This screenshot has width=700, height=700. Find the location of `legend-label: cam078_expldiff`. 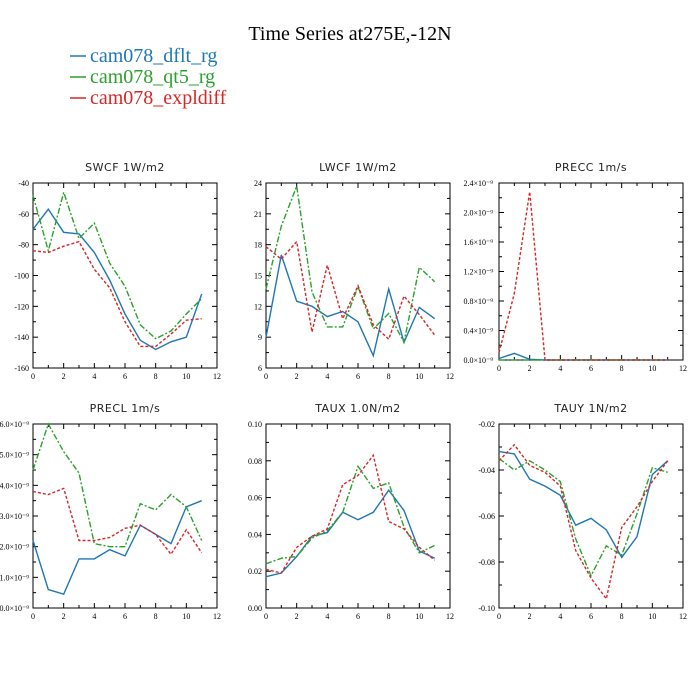

legend-label: cam078_expldiff is located at coordinates (158, 98).